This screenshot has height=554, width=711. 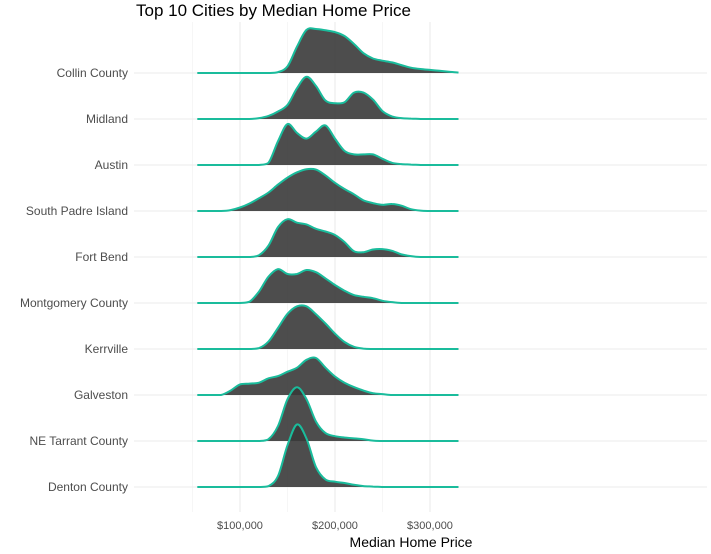 I want to click on ridge-collin-county, so click(x=328, y=50).